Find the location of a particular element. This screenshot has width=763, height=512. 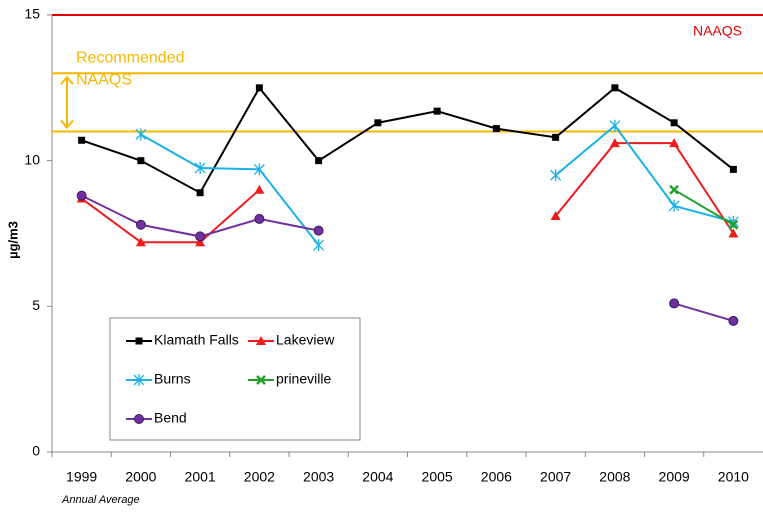

x-tick-label: 2003 is located at coordinates (318, 477).